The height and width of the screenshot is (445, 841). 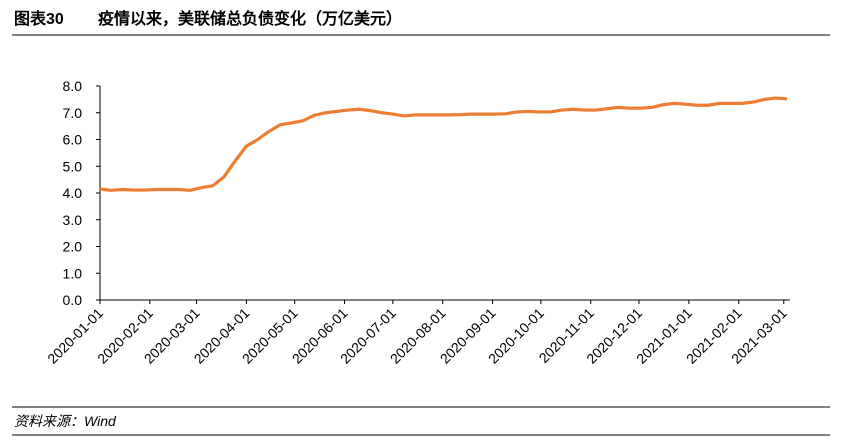 I want to click on y-tick-label: 3.0, so click(x=73, y=220).